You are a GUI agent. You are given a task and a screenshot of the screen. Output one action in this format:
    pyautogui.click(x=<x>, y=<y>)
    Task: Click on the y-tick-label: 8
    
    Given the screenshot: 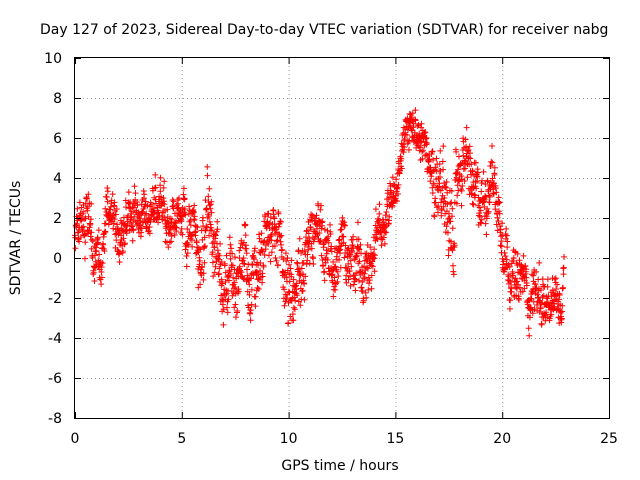 What is the action you would take?
    pyautogui.click(x=57, y=99)
    